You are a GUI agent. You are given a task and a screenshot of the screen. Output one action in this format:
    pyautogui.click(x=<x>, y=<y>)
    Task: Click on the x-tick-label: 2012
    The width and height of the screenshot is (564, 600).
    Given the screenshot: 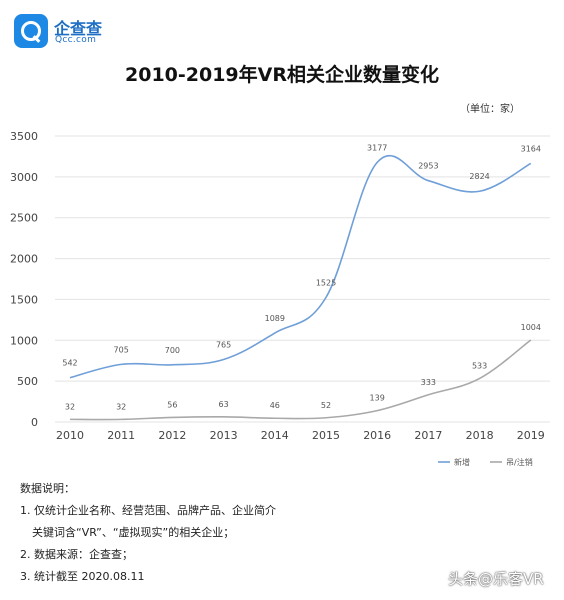 What is the action you would take?
    pyautogui.click(x=172, y=435)
    